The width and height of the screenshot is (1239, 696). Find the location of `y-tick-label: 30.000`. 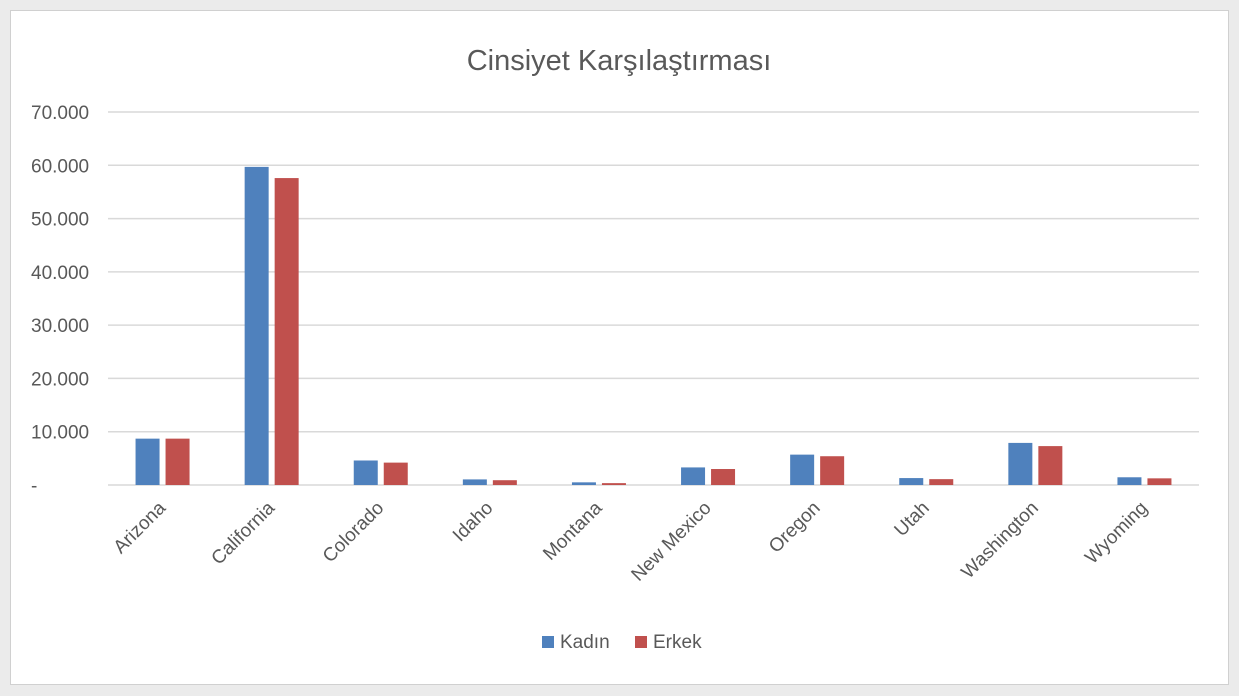

y-tick-label: 30.000 is located at coordinates (60, 326).